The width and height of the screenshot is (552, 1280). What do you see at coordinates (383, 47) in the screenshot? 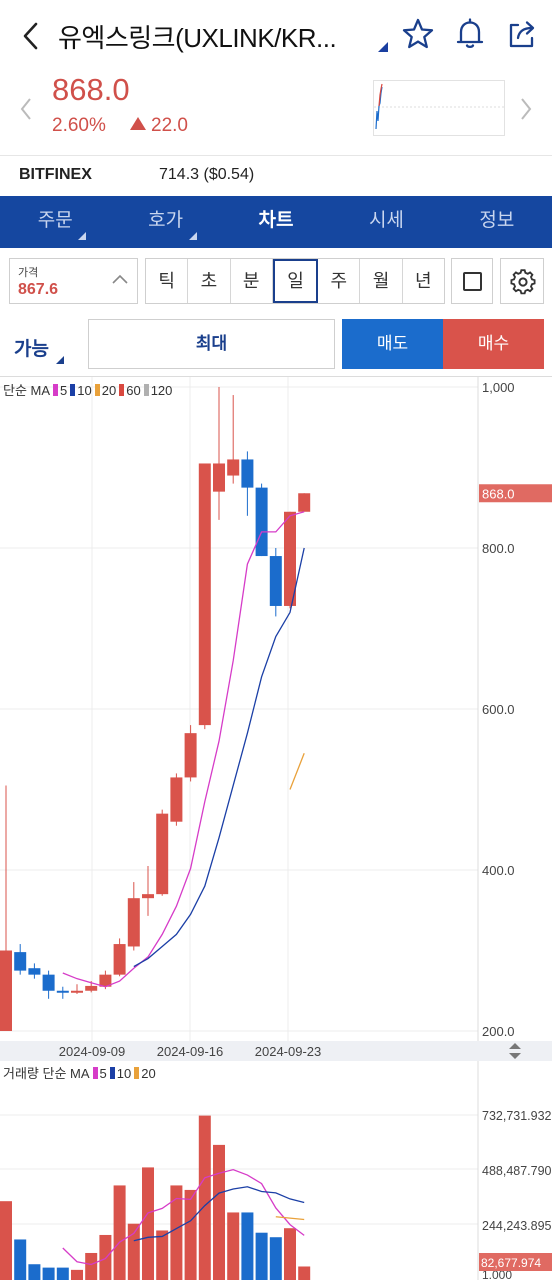
I see `title-dropdown-caret-icon` at bounding box center [383, 47].